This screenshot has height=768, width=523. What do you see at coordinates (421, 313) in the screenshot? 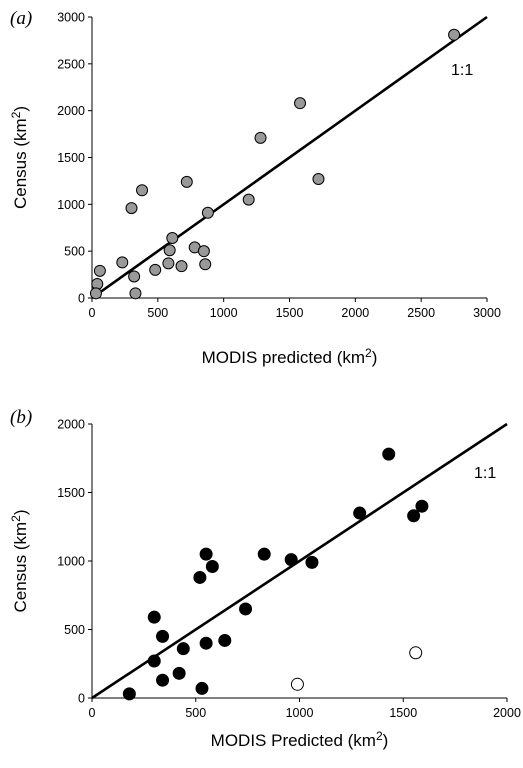
I see `x-tick-label: 2500` at bounding box center [421, 313].